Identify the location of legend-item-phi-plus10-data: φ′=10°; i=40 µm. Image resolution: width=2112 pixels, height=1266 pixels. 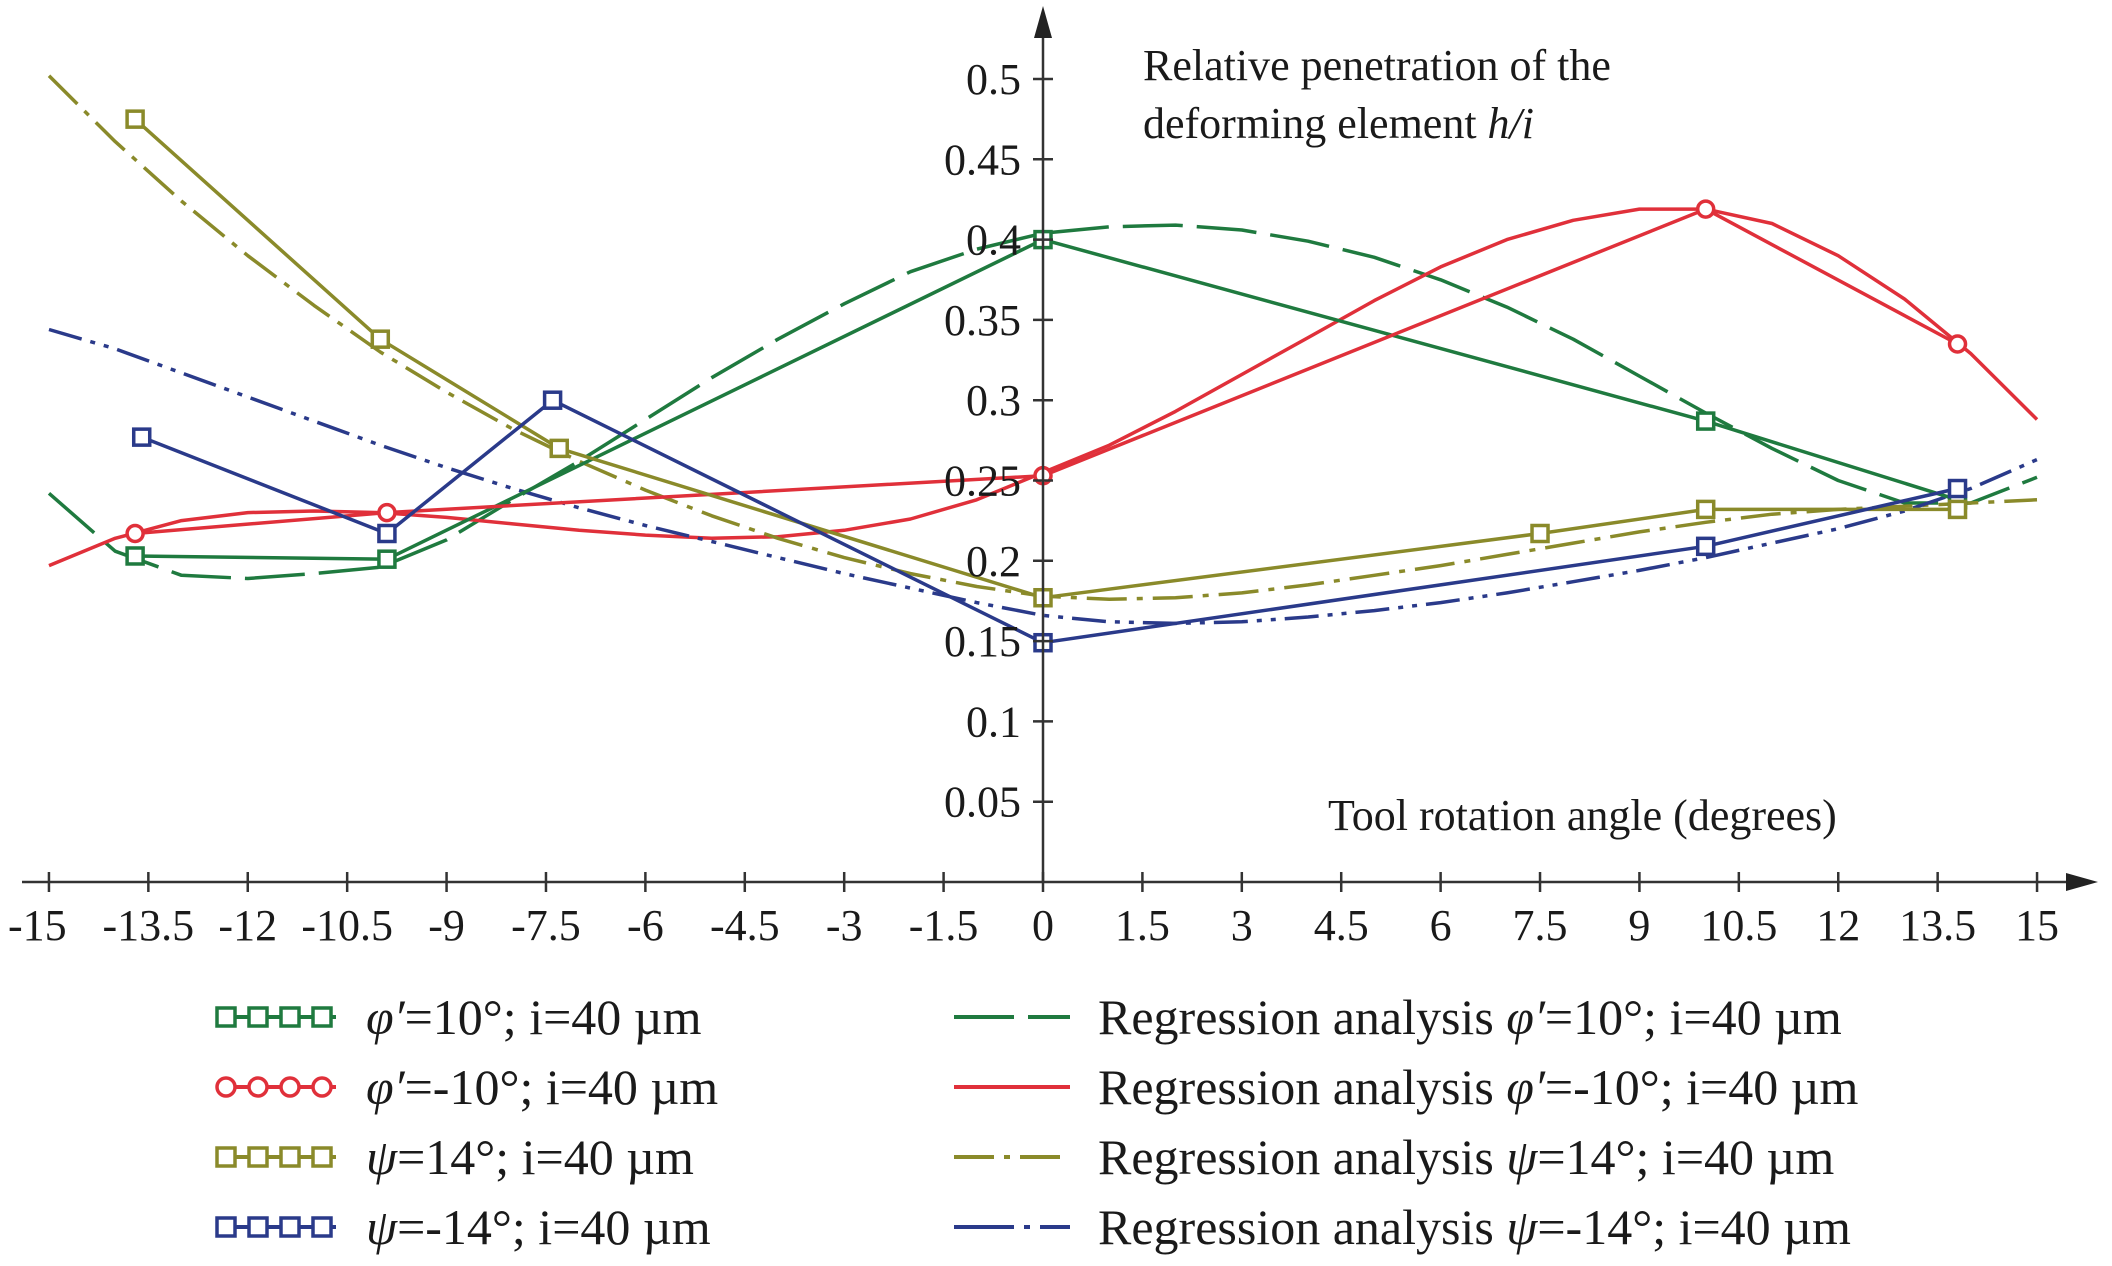
(456, 1017).